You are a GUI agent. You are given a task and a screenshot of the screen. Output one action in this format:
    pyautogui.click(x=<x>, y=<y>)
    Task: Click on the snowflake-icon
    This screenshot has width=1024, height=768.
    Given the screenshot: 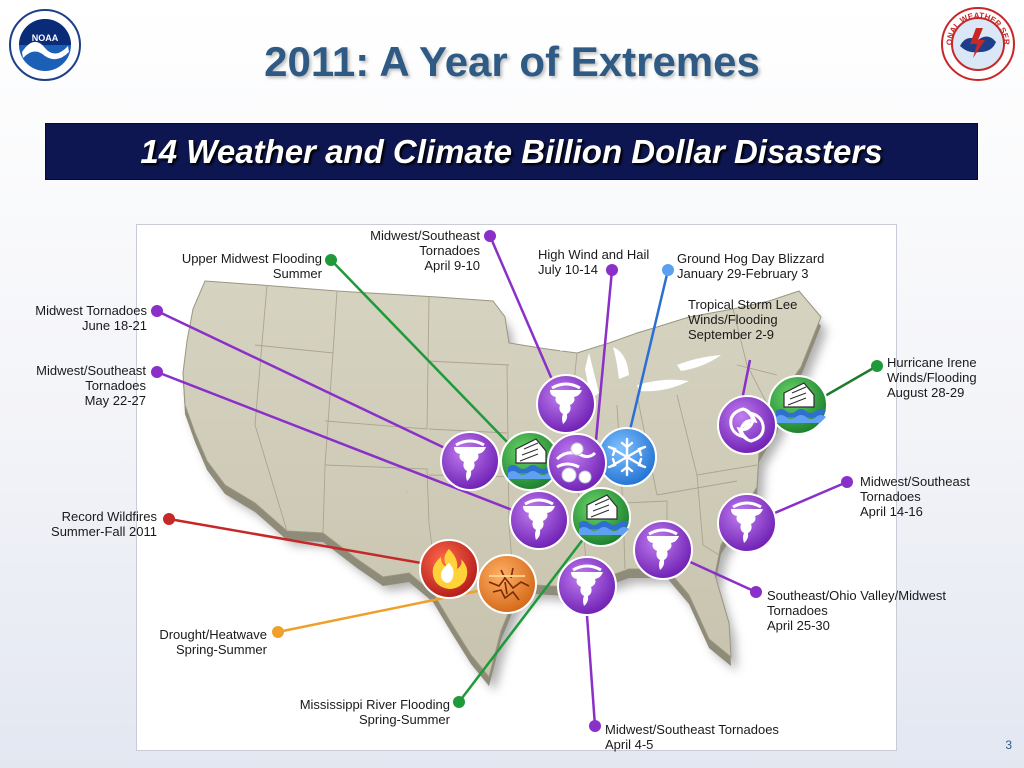 What is the action you would take?
    pyautogui.click(x=627, y=457)
    